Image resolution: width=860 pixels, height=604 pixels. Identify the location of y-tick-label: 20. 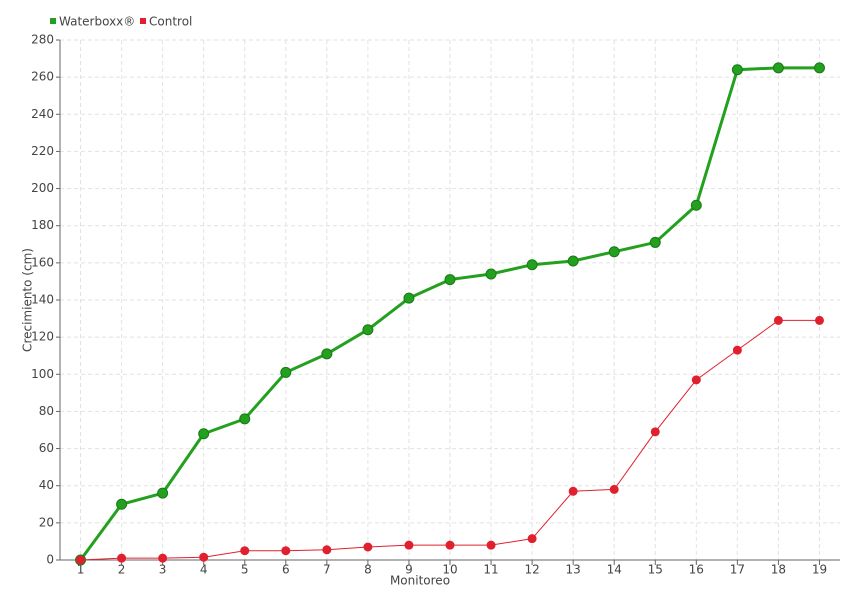
(46, 522).